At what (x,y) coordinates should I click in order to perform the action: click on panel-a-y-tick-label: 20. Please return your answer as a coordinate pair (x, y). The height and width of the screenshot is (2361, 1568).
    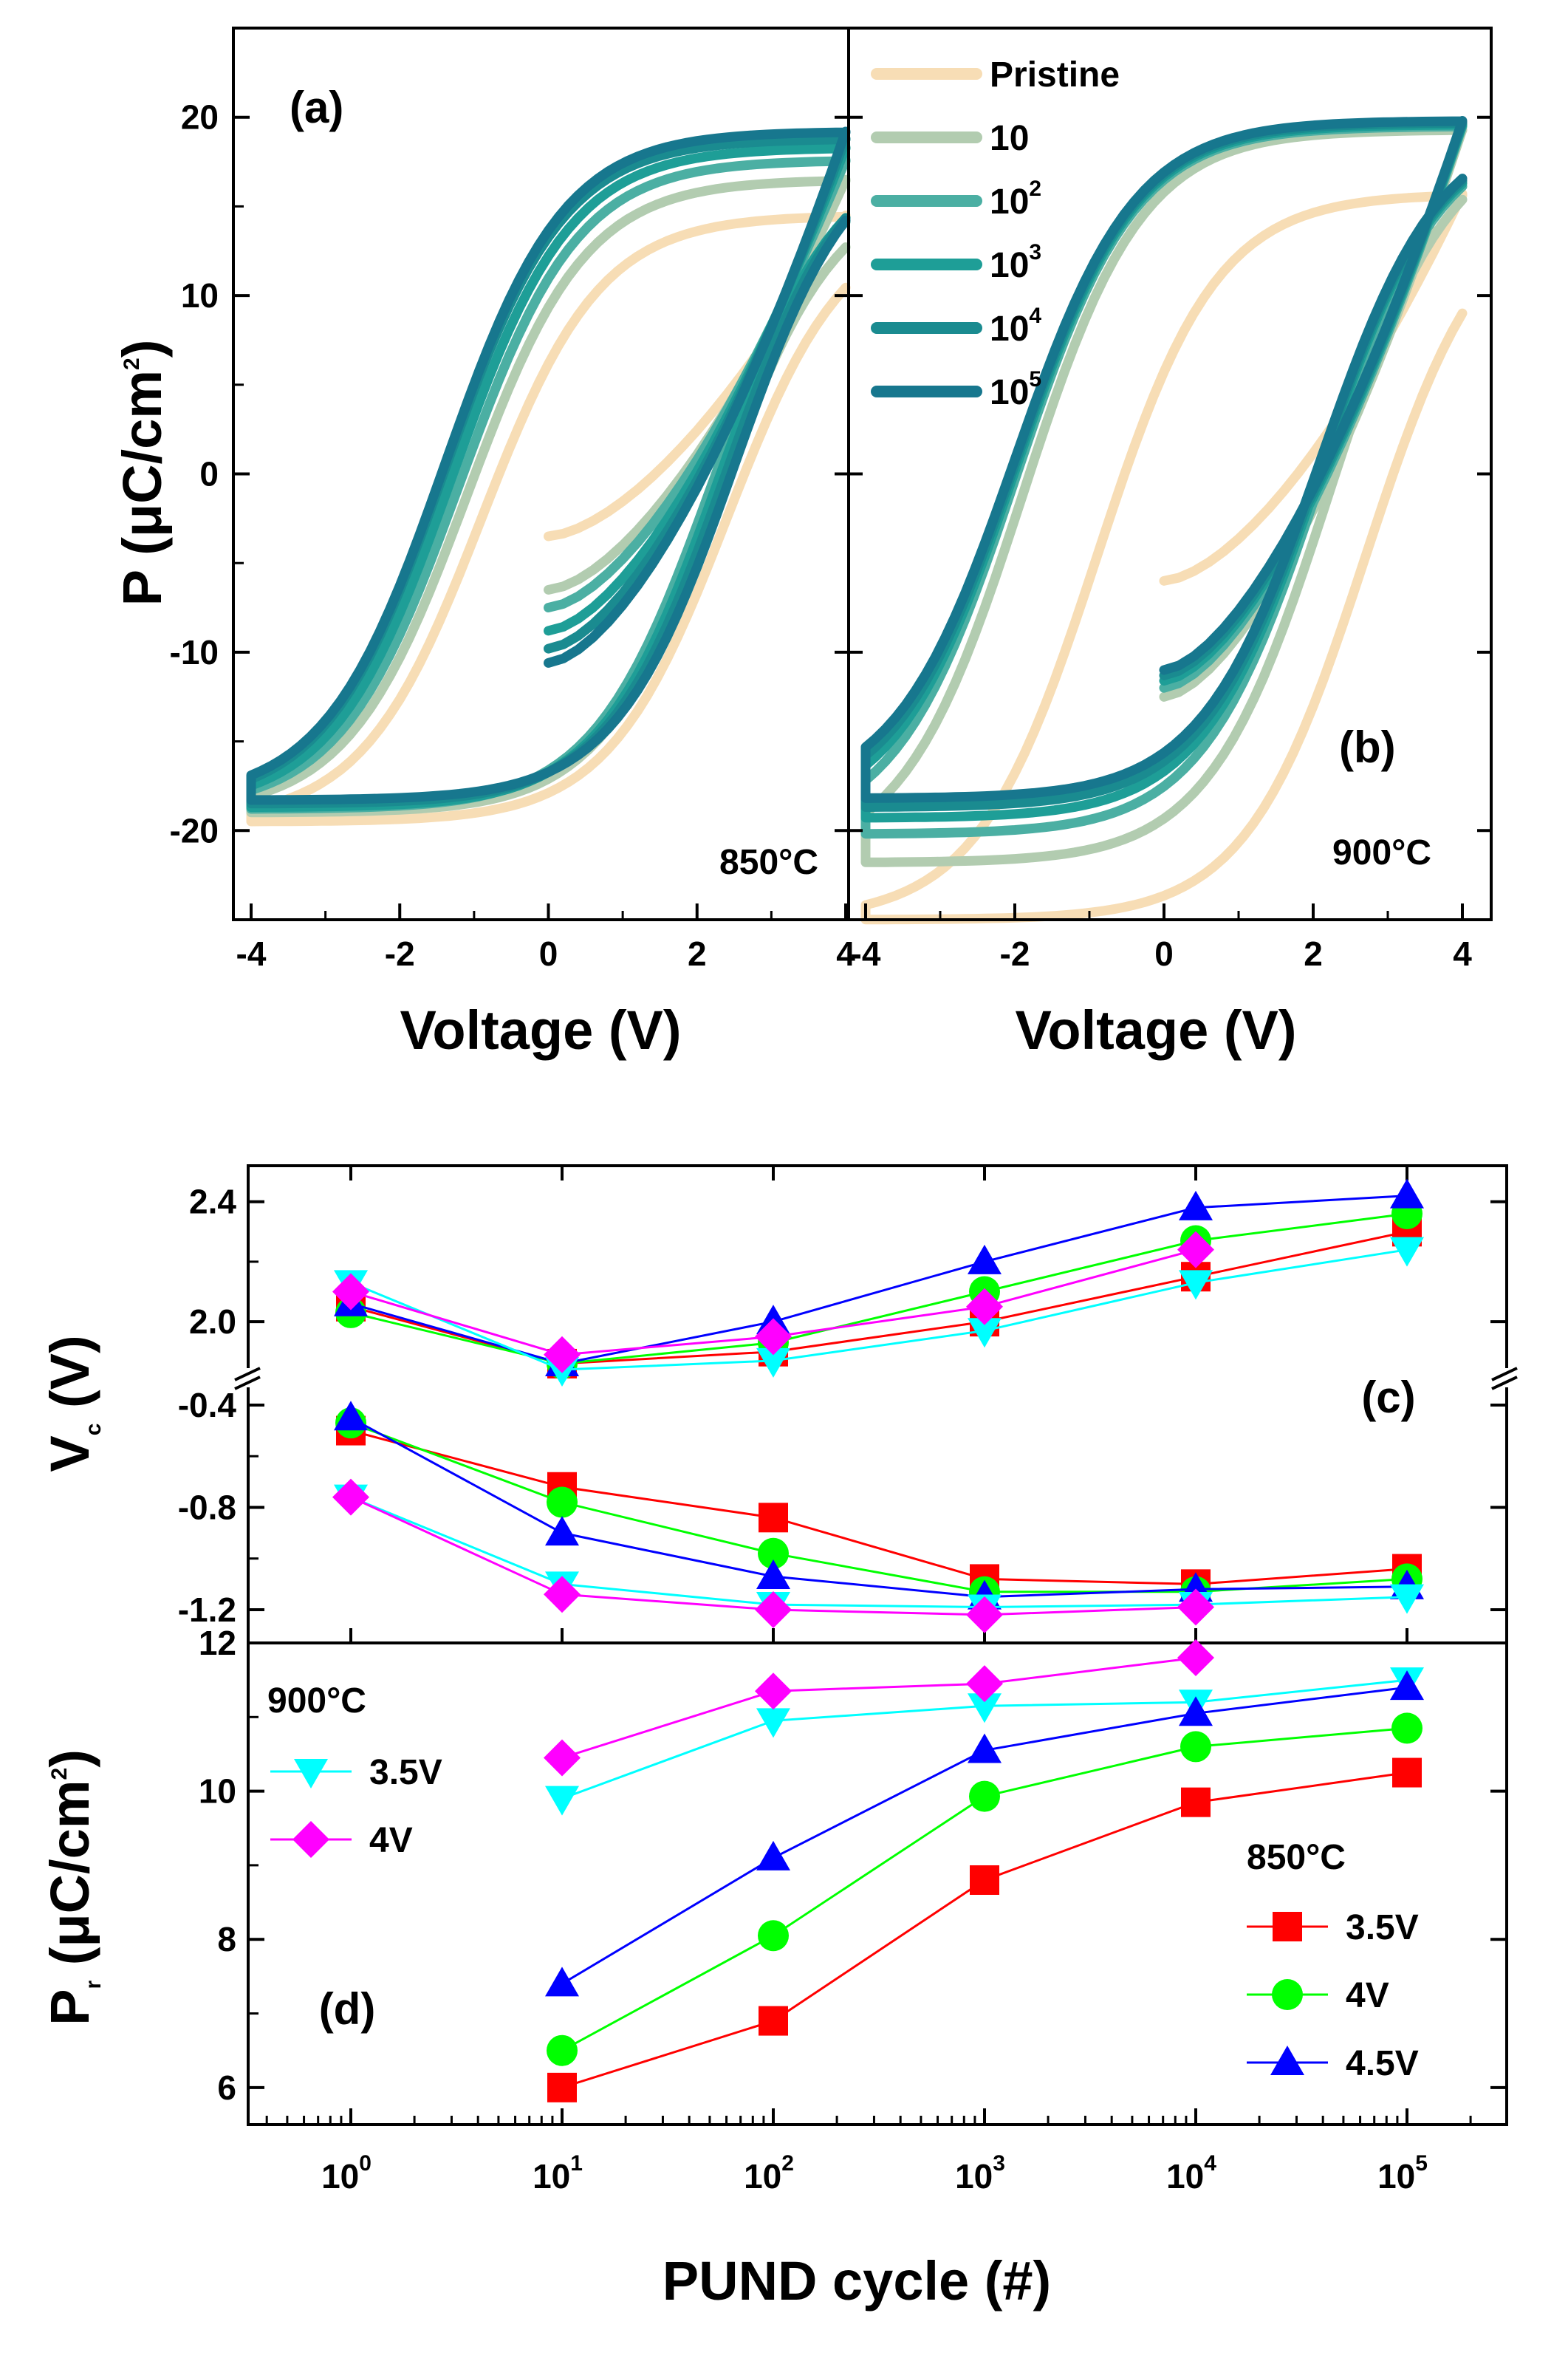
    Looking at the image, I should click on (200, 117).